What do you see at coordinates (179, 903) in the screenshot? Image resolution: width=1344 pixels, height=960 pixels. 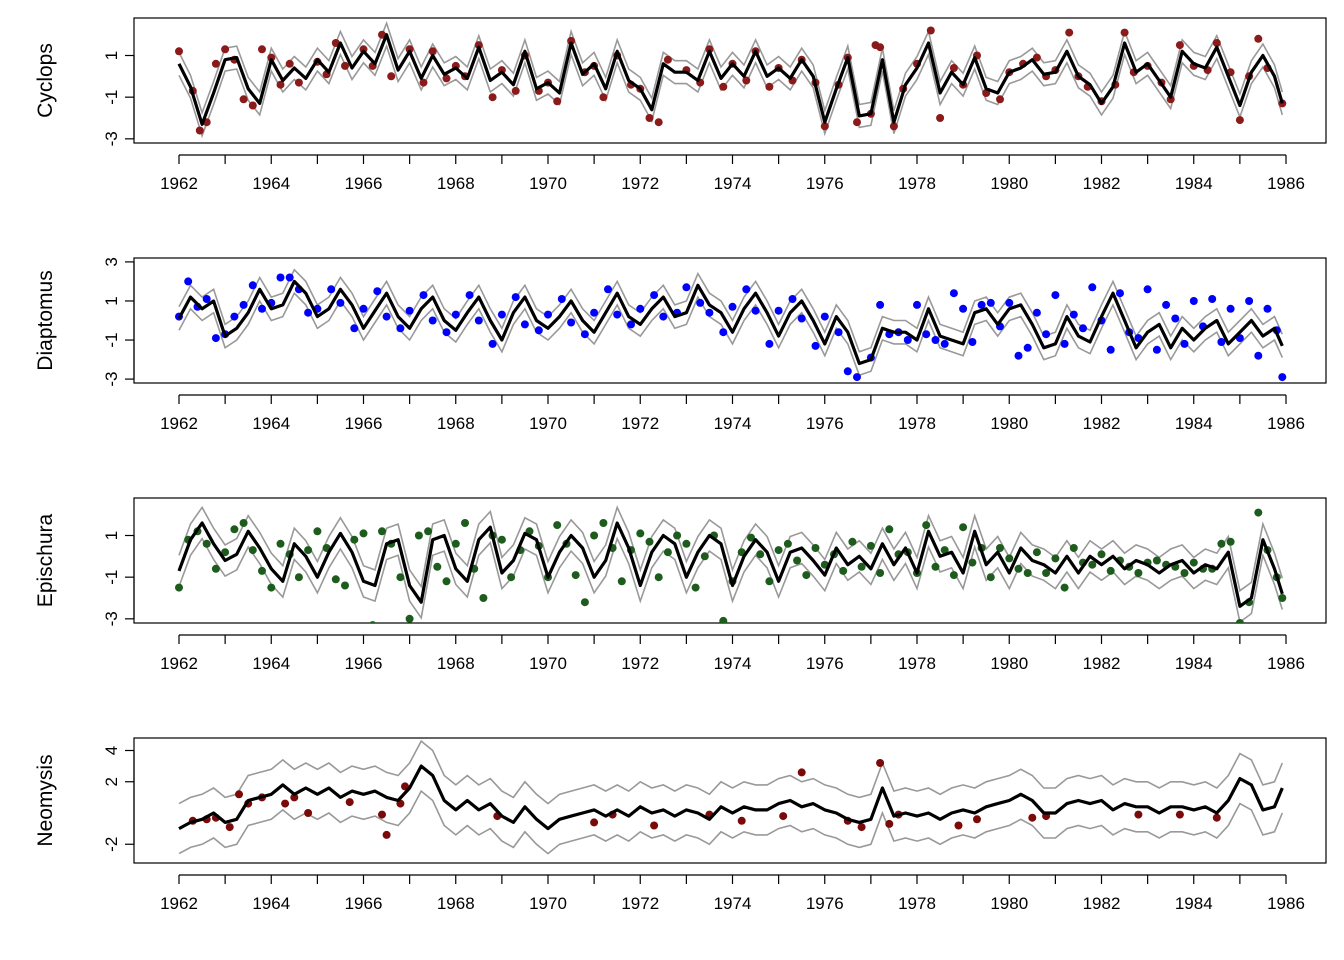 I see `x-tick-label: 1962` at bounding box center [179, 903].